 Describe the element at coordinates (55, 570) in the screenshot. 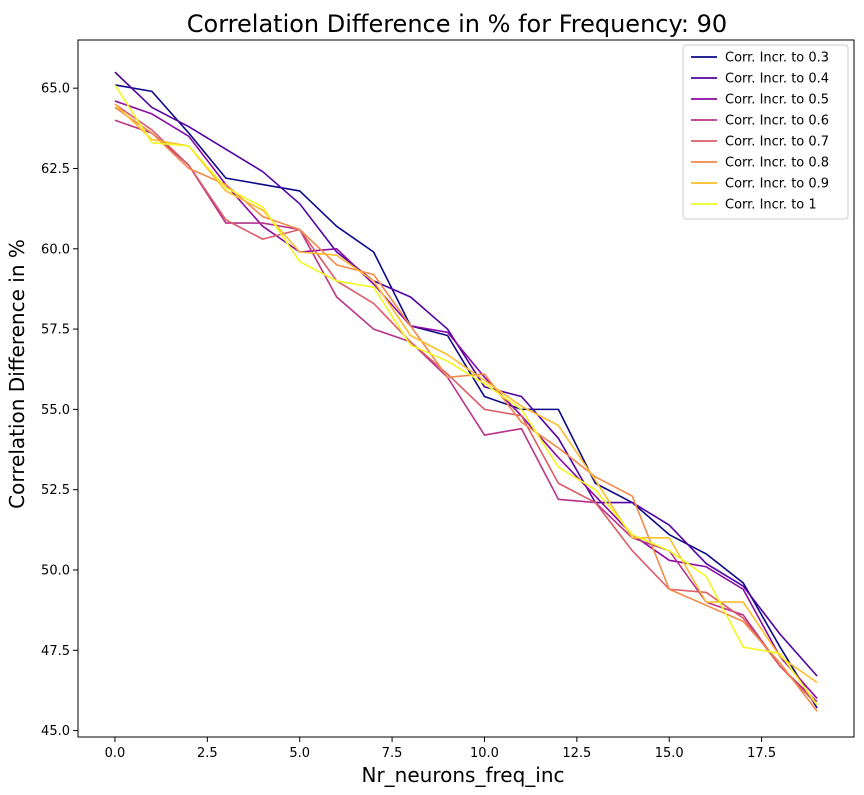

I see `y-tick-label: 50.0` at that location.